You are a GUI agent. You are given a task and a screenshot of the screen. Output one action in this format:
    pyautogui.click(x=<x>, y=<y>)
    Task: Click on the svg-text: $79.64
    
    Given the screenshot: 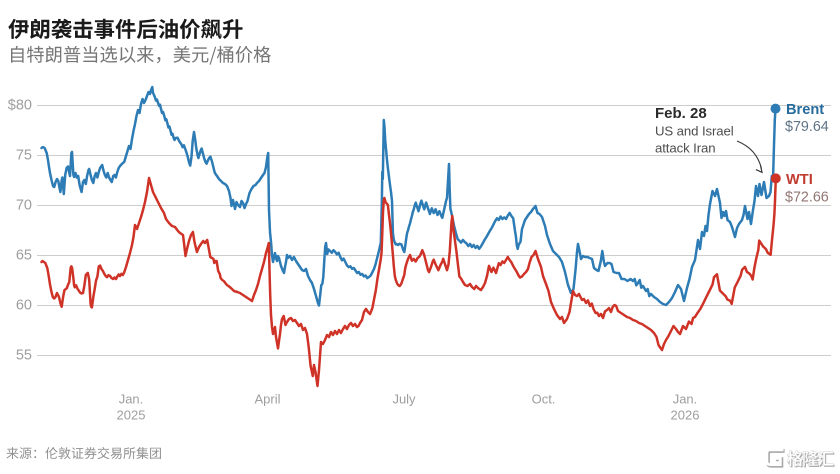 What is the action you would take?
    pyautogui.click(x=807, y=127)
    